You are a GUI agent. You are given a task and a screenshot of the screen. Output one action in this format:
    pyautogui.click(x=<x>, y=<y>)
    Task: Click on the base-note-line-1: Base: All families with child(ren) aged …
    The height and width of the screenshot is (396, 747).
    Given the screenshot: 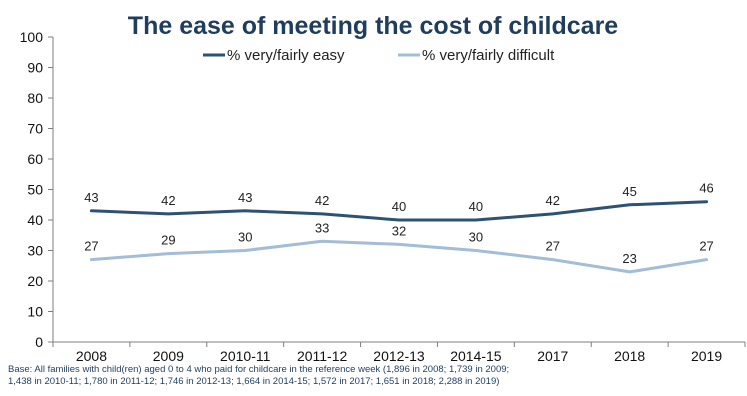 What is the action you would take?
    pyautogui.click(x=259, y=369)
    